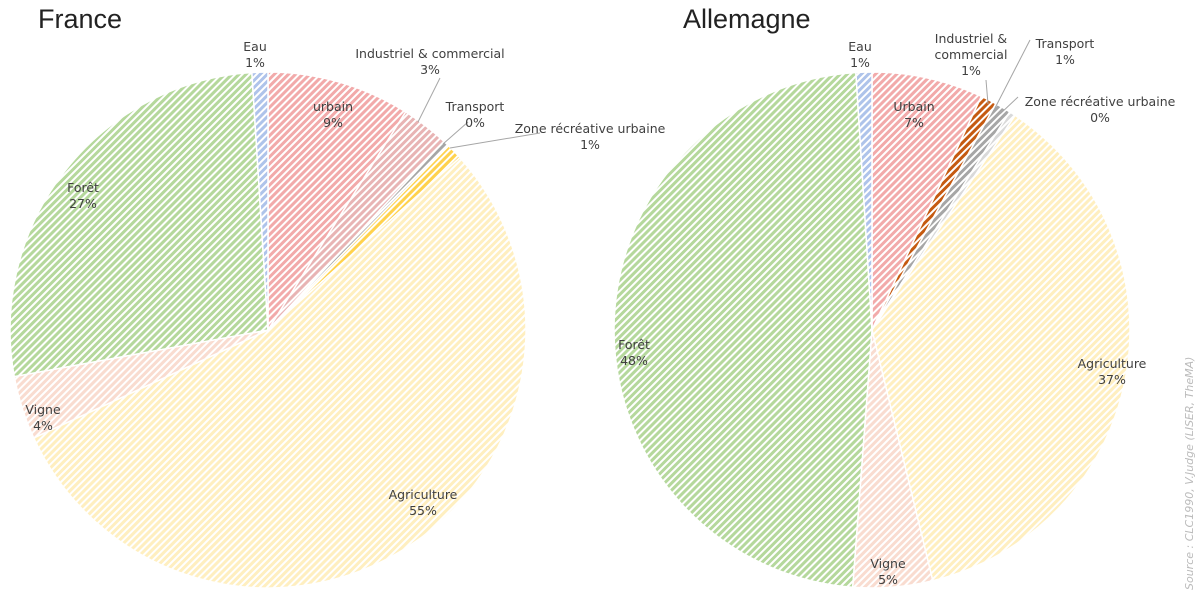 The width and height of the screenshot is (1201, 596). I want to click on source: Source : CLC1990, V.Judge (LISER, TheMA), so click(1189, 473).